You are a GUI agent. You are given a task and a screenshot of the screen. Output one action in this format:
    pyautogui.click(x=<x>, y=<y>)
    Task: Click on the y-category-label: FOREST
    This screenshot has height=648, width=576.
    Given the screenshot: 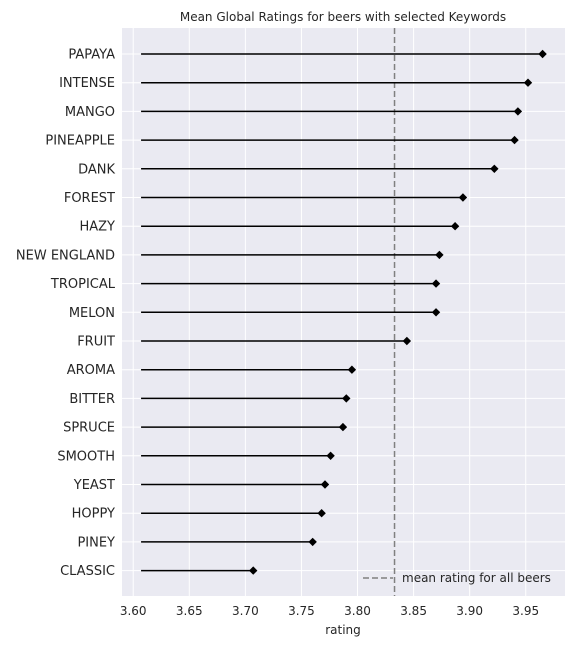 What is the action you would take?
    pyautogui.click(x=89, y=198)
    